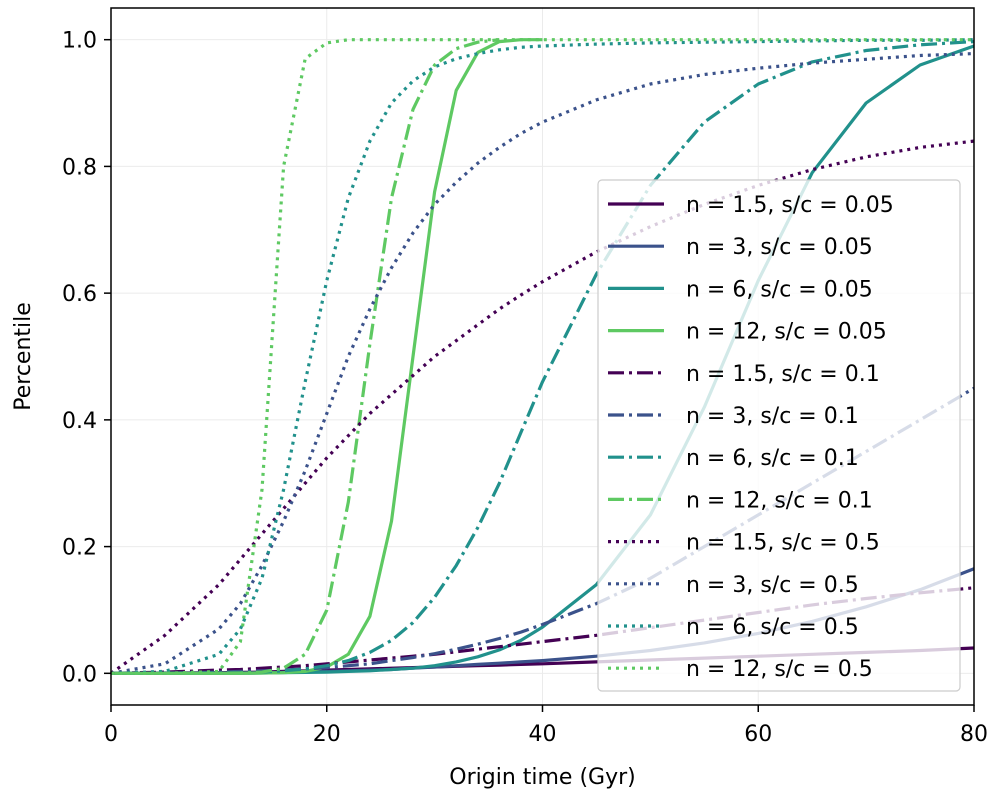 The width and height of the screenshot is (1000, 800). I want to click on x-tick-label: 80, so click(974, 734).